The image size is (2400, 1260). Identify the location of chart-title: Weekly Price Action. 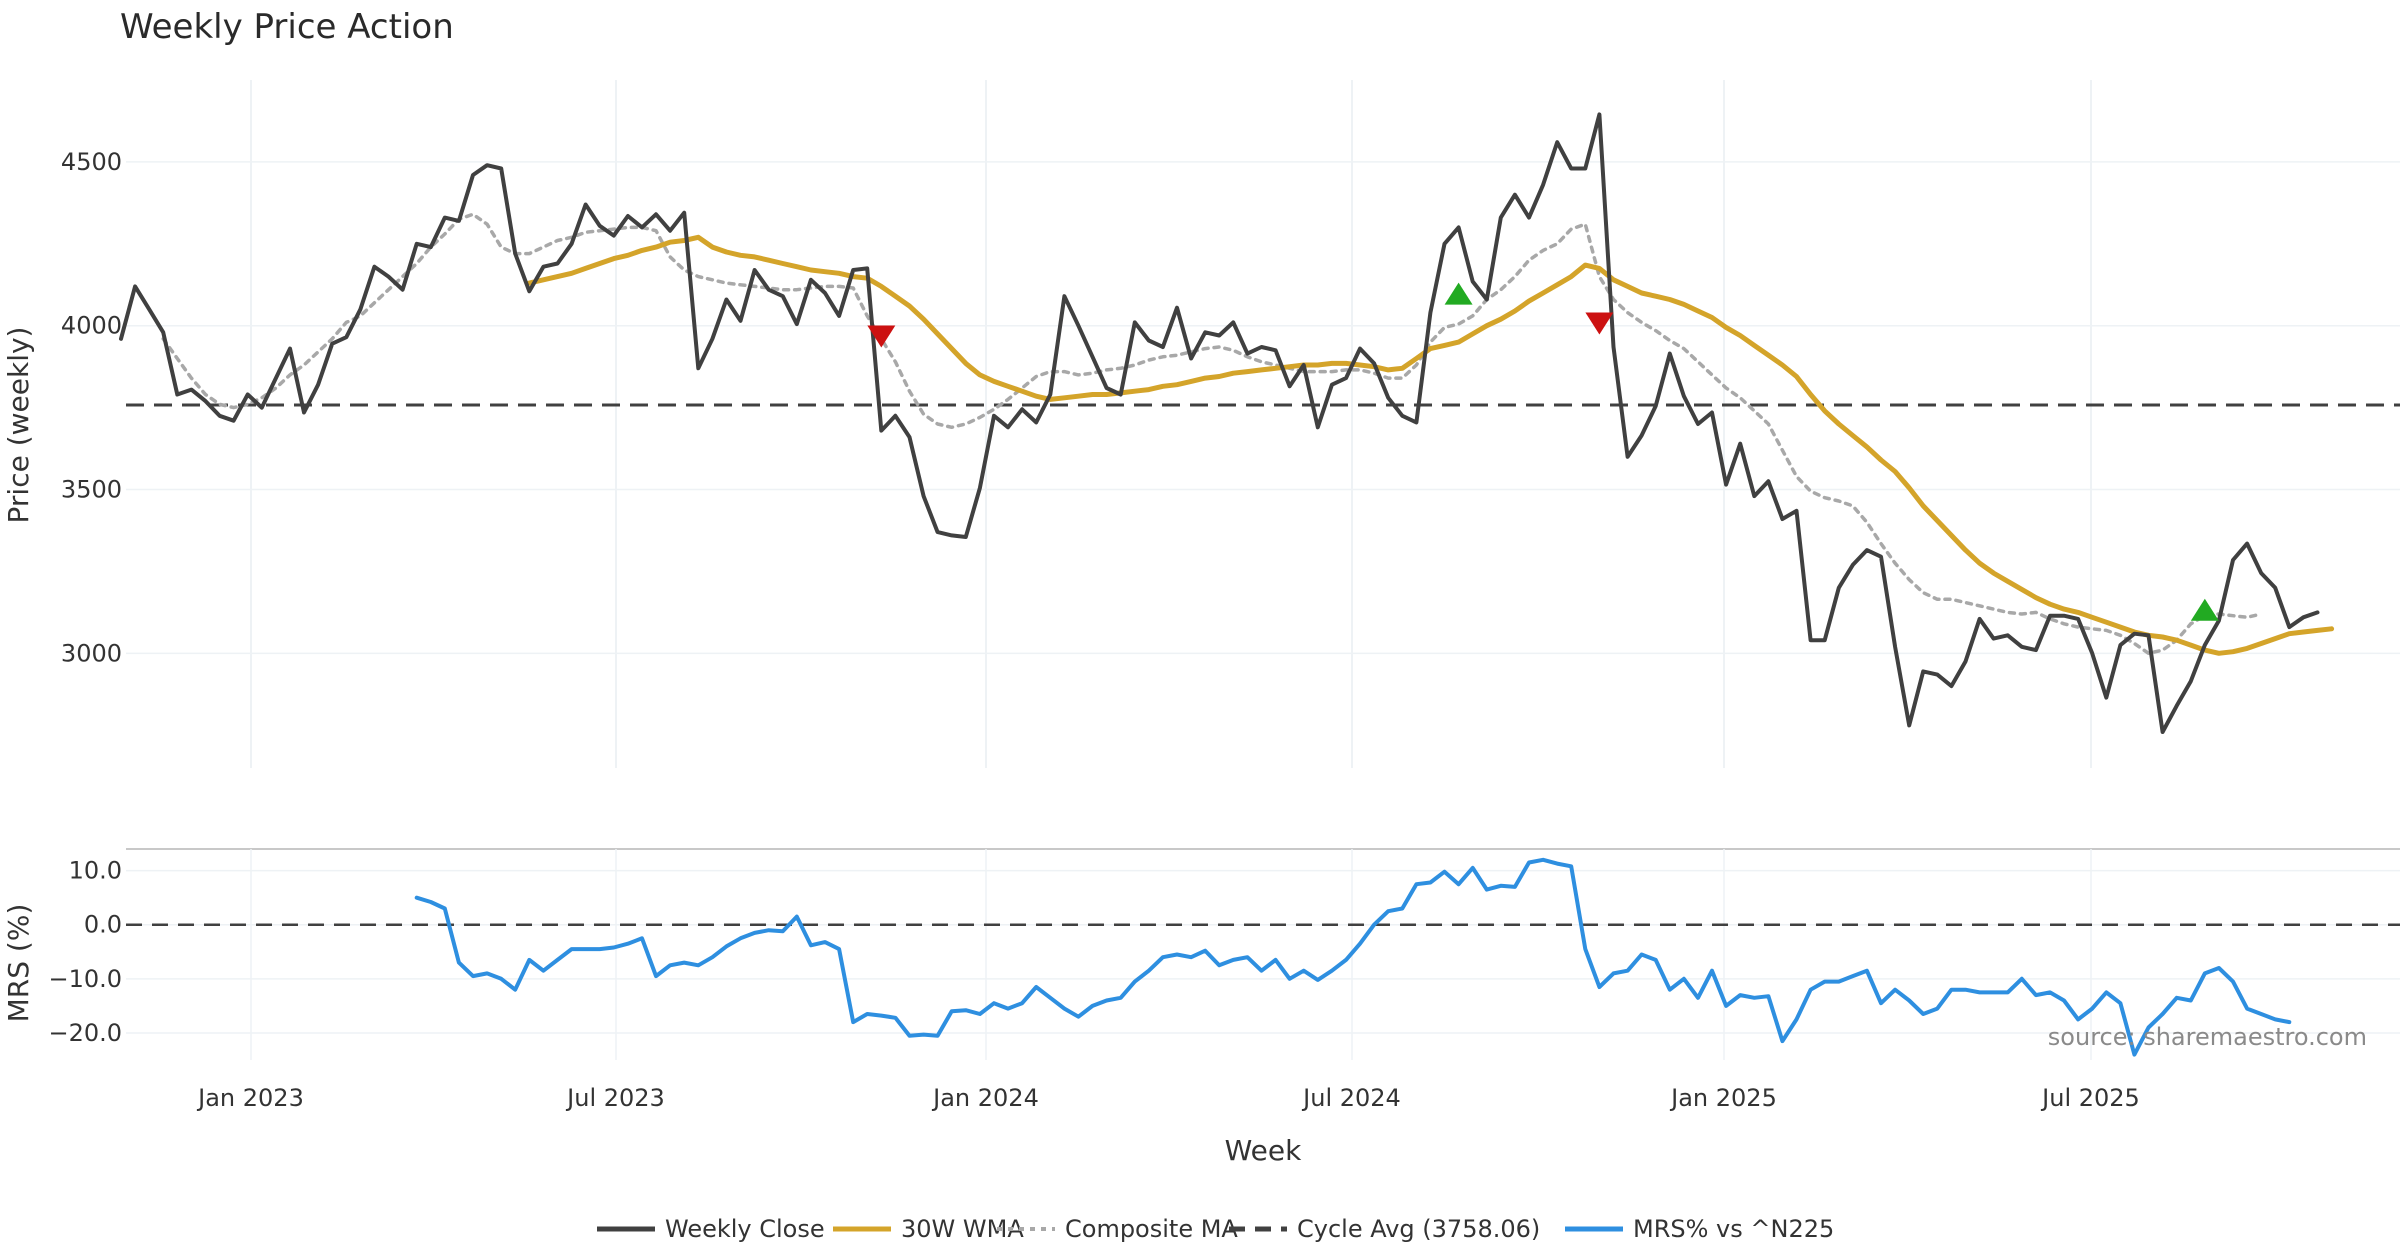
(287, 27).